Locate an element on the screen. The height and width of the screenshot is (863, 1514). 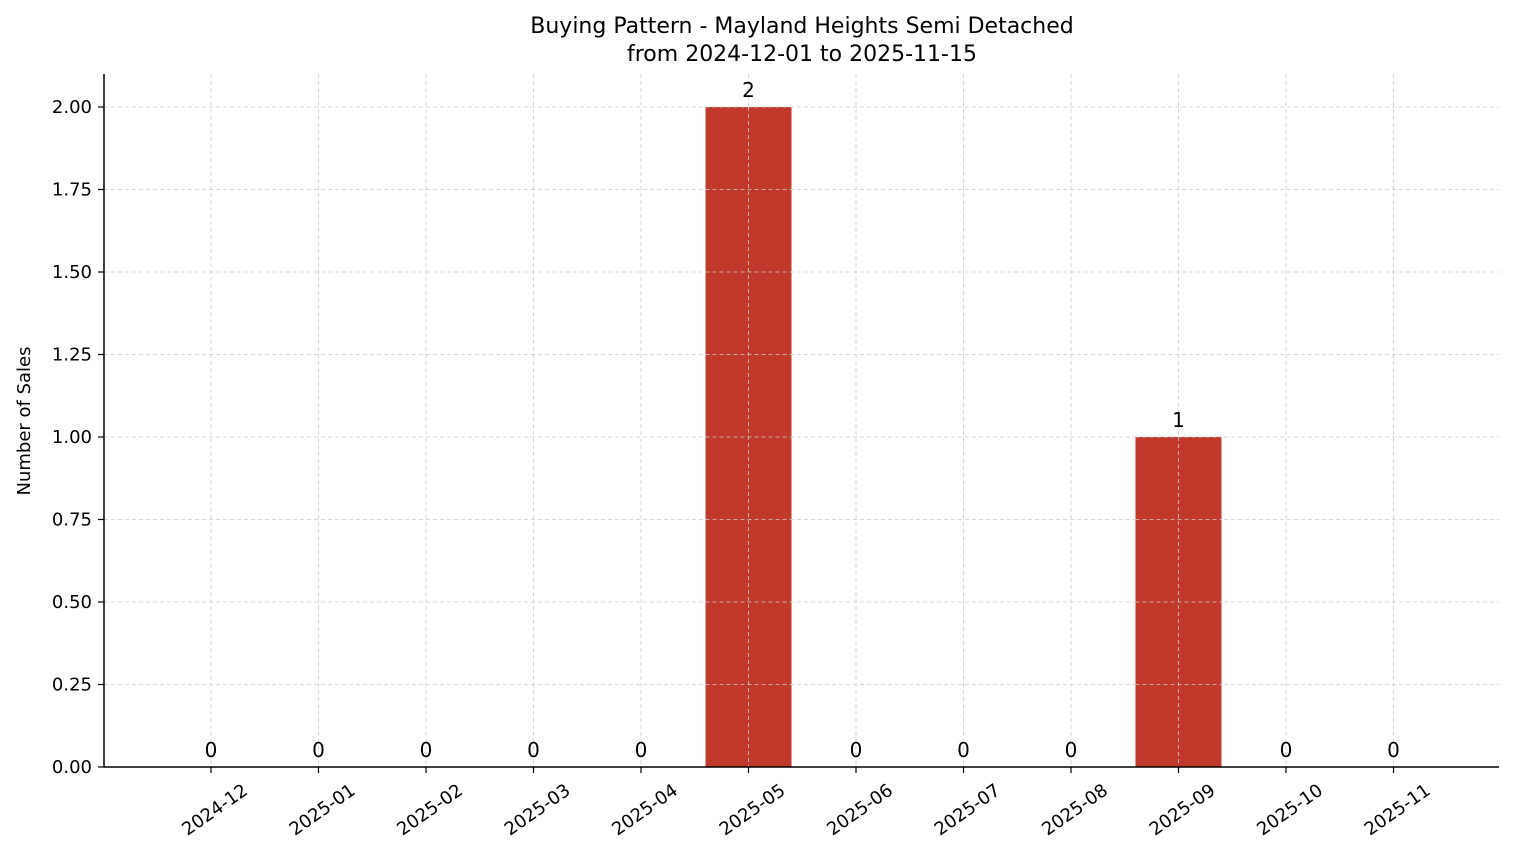
value-label-2025-03: 0 is located at coordinates (533, 750).